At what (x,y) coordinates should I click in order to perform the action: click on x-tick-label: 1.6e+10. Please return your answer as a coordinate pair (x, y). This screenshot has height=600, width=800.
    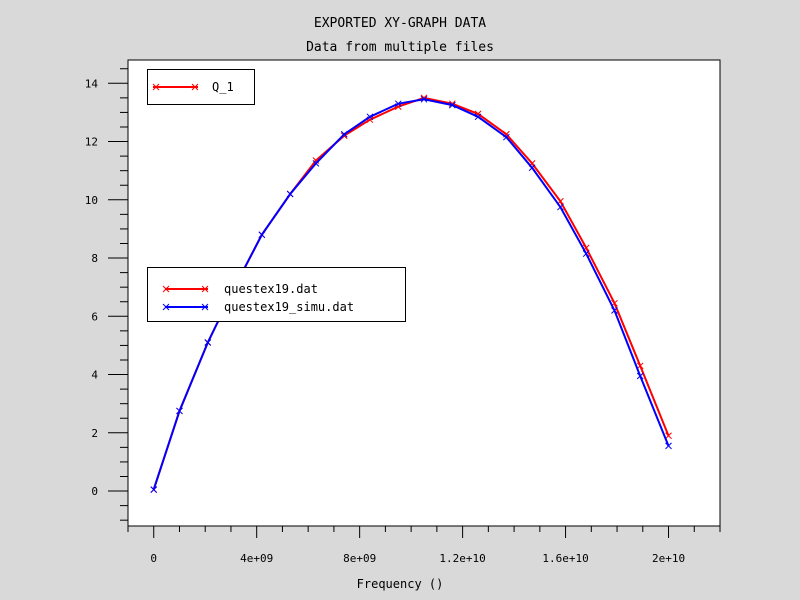
    Looking at the image, I should click on (565, 558).